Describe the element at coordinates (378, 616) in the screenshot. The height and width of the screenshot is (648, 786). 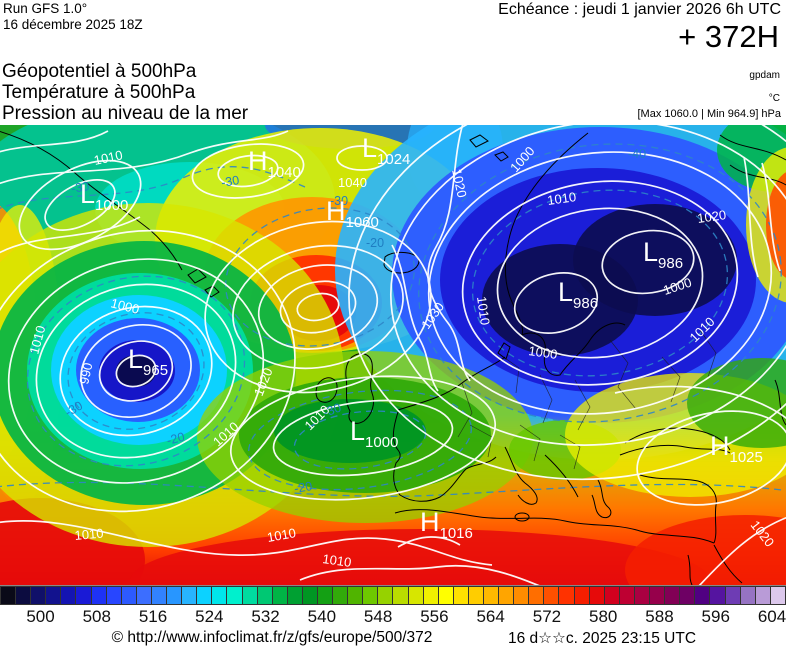
I see `colorbar-tick: 548` at that location.